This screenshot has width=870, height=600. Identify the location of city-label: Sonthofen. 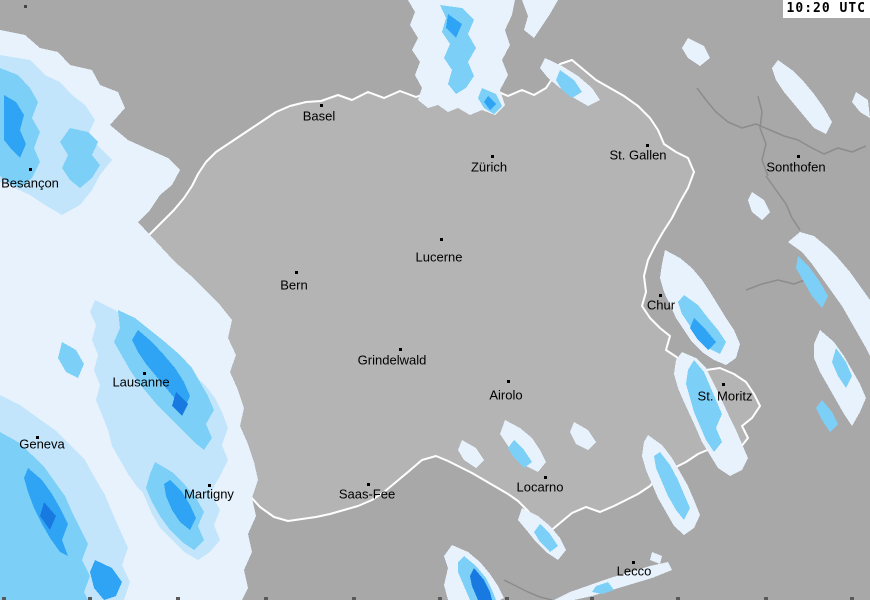
(796, 167).